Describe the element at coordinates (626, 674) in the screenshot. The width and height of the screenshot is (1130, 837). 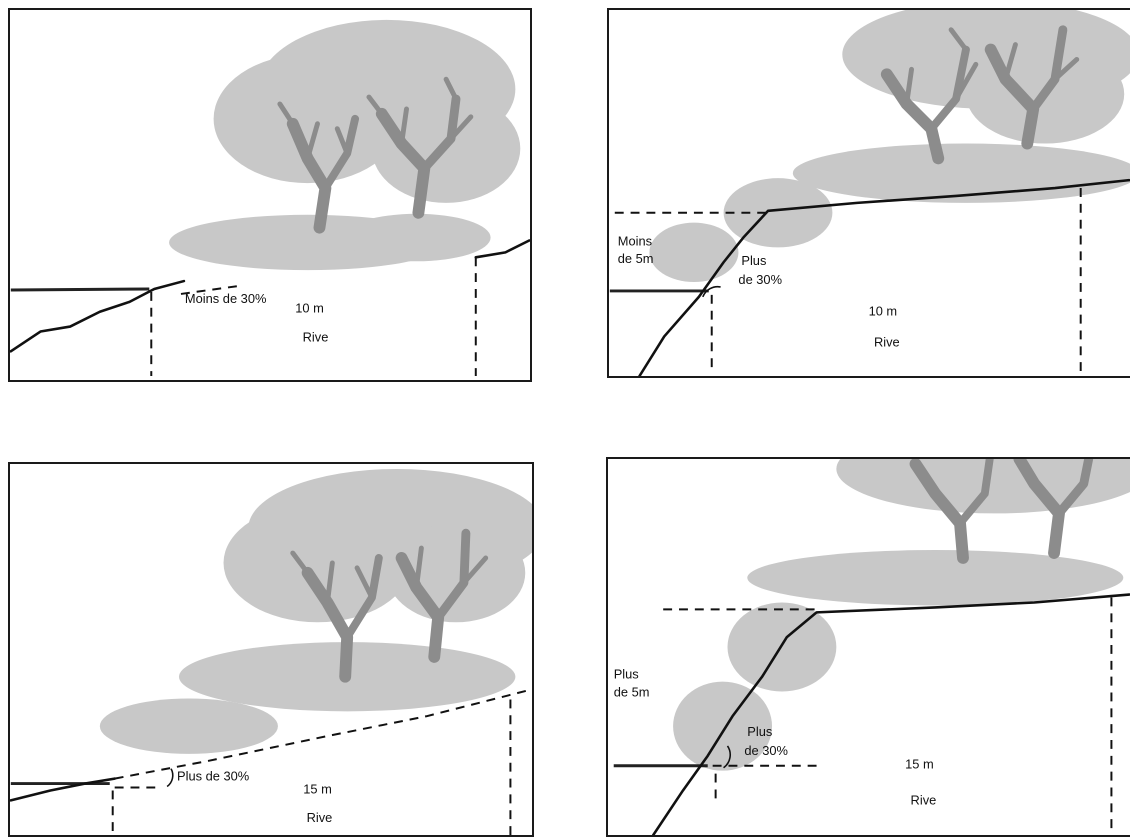
I see `height-label-line1: Plus` at that location.